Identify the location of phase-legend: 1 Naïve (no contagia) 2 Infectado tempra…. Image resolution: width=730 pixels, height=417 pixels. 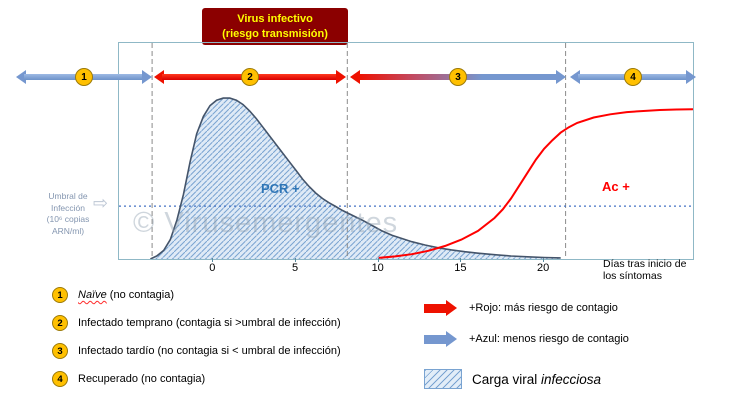
(196, 343).